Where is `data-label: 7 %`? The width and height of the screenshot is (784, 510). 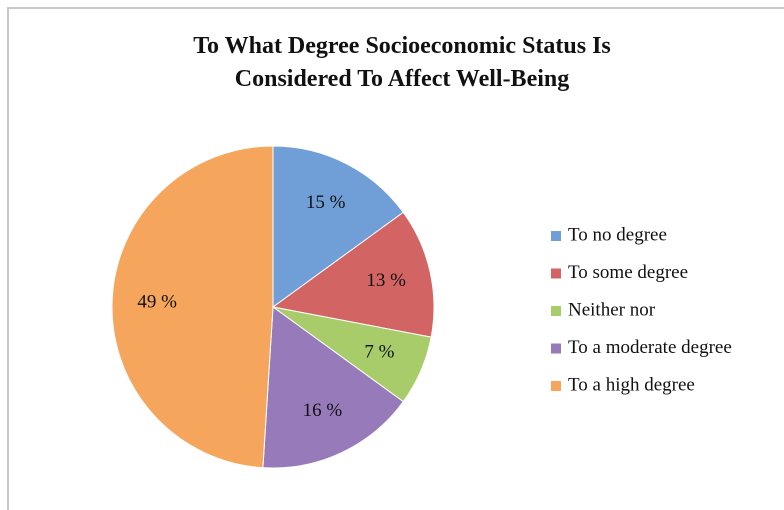 data-label: 7 % is located at coordinates (379, 351).